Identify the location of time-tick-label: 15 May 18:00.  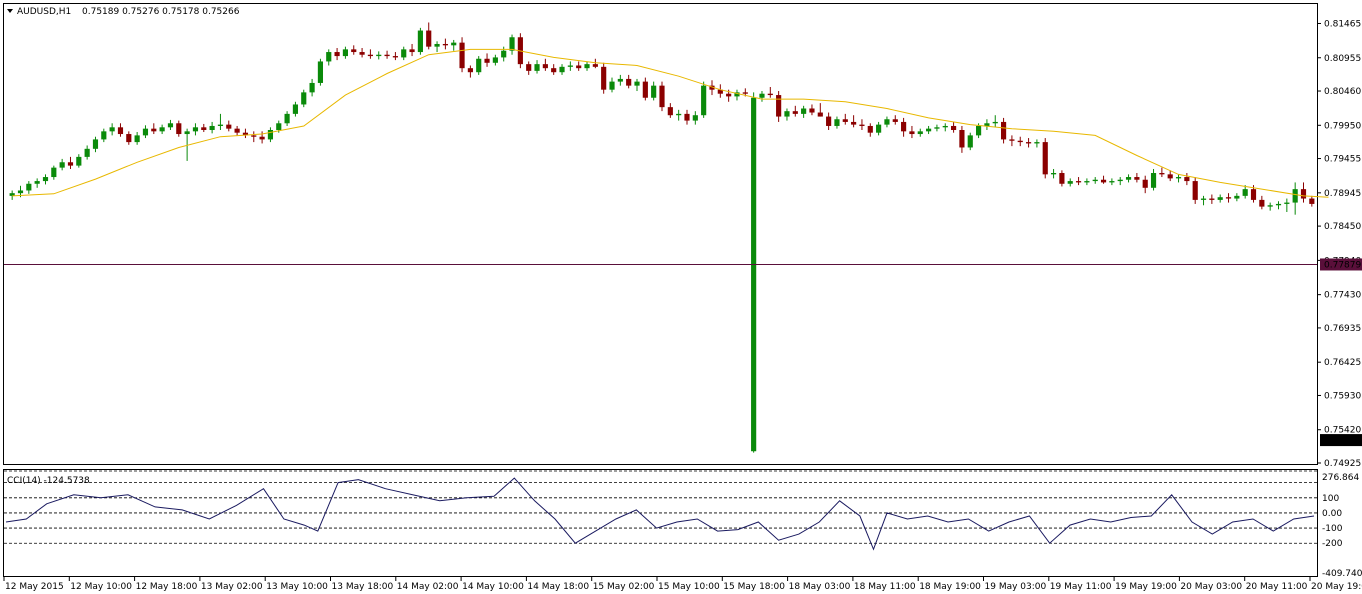
(754, 587).